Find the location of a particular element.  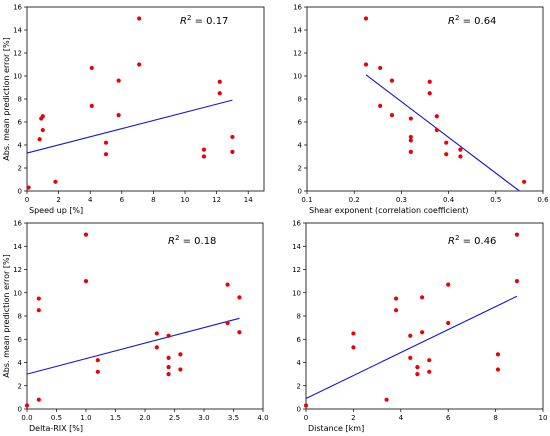

x-tick-label: 0.5 is located at coordinates (56, 418).